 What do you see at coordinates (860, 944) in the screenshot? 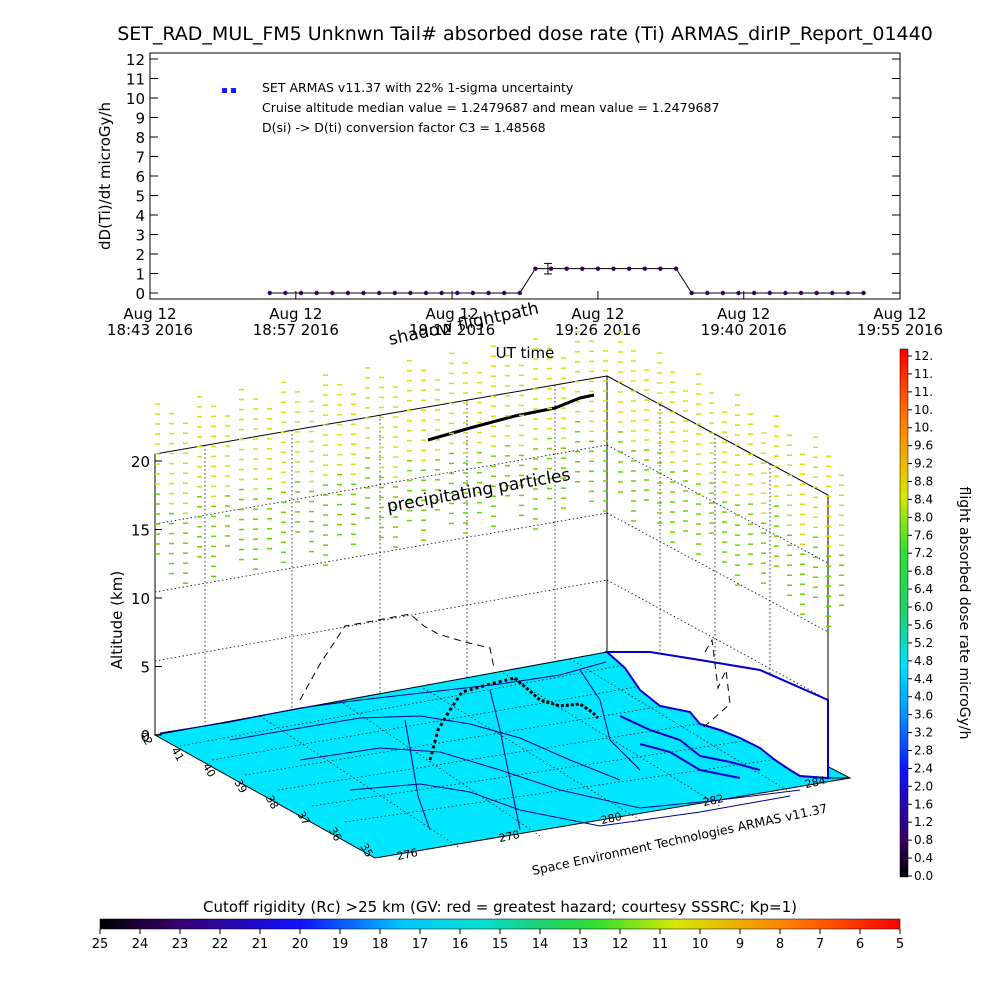
I see `colorbar-tick-label: 6` at bounding box center [860, 944].